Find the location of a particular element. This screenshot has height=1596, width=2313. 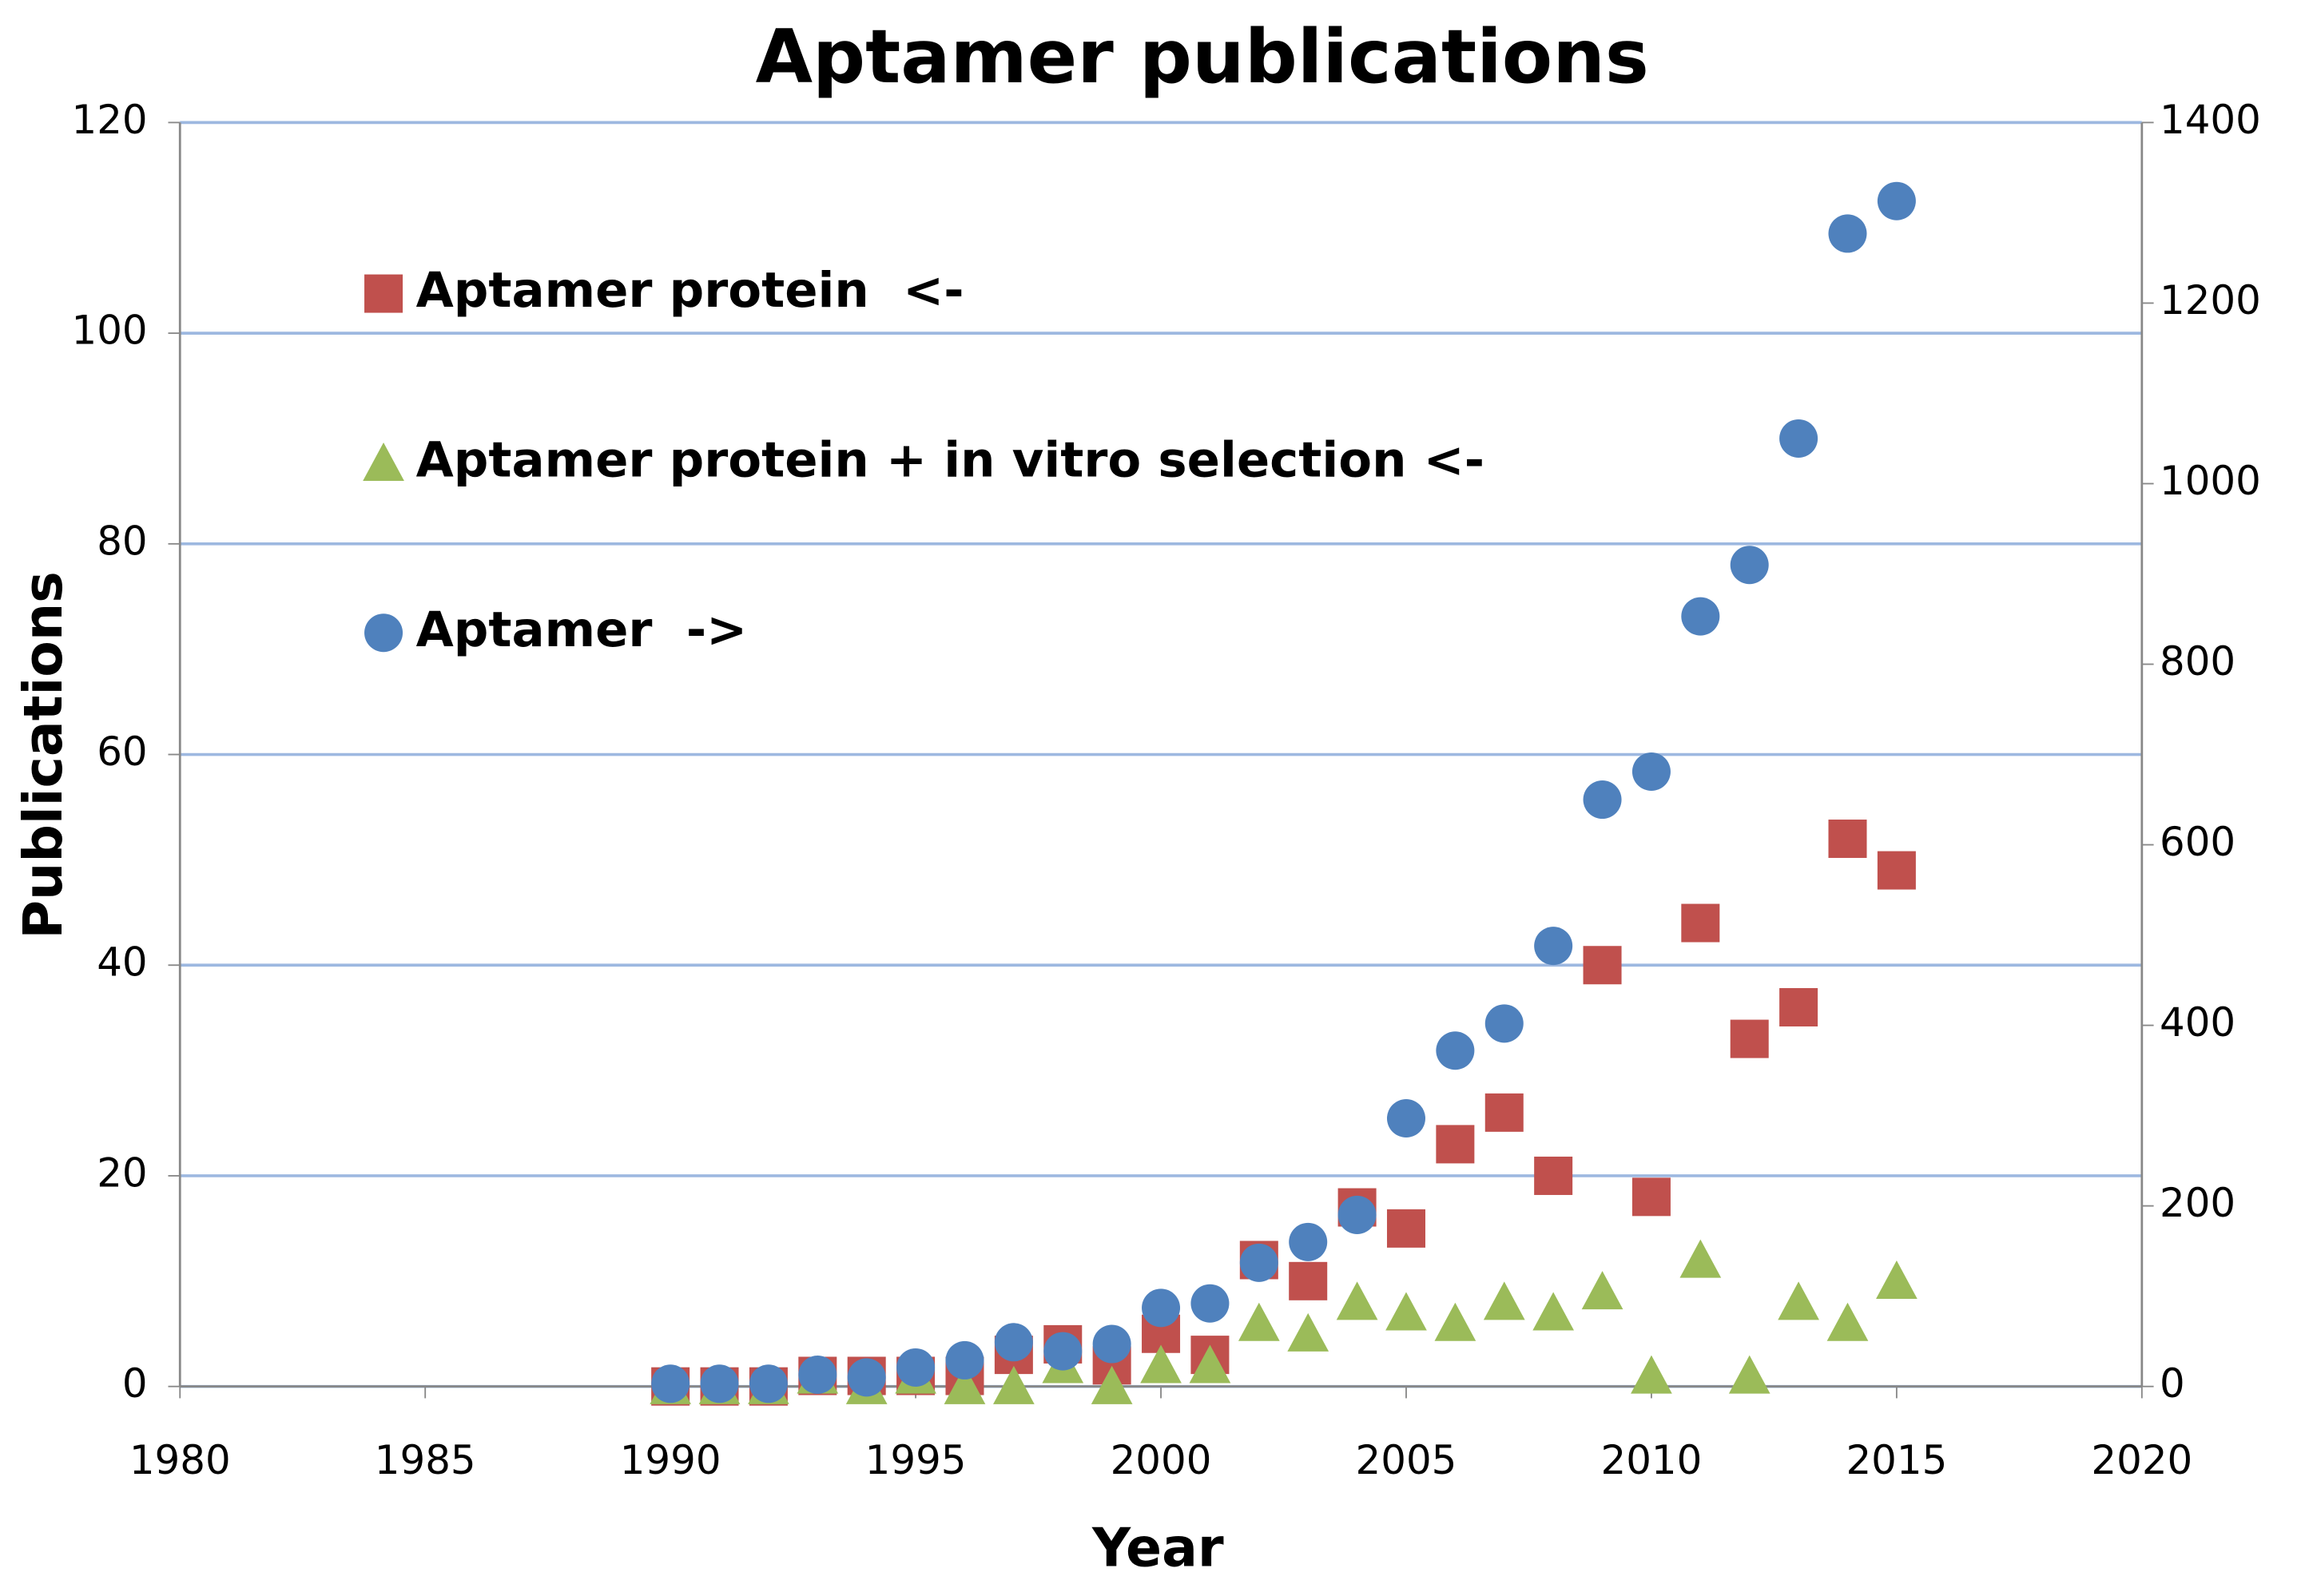

y2-tick-label: 600 is located at coordinates (2198, 842).